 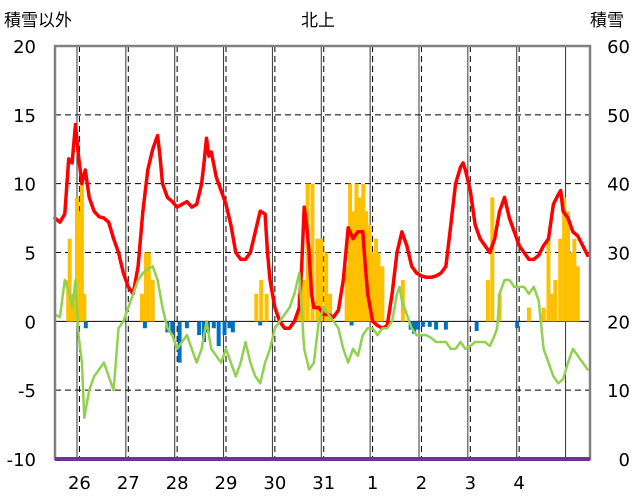 I want to click on left-tick-label: -10, so click(x=21, y=460).